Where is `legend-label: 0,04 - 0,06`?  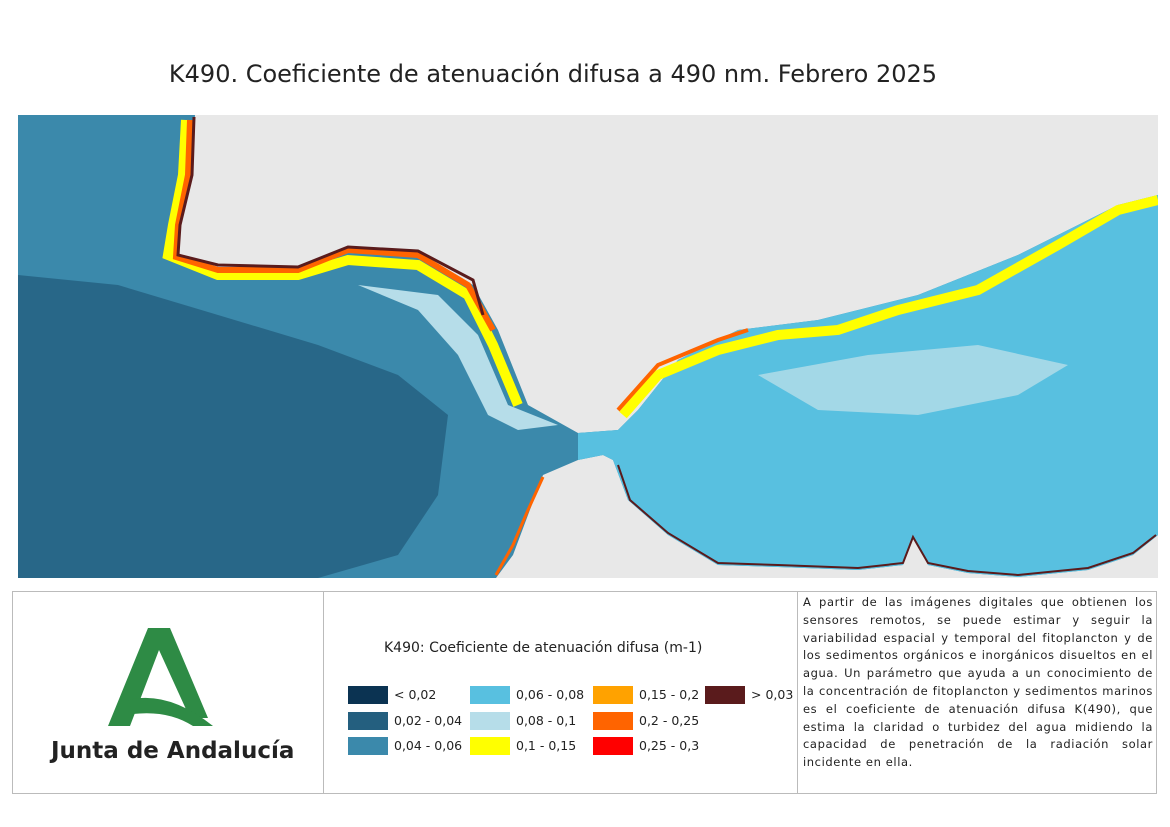 legend-label: 0,04 - 0,06 is located at coordinates (428, 745).